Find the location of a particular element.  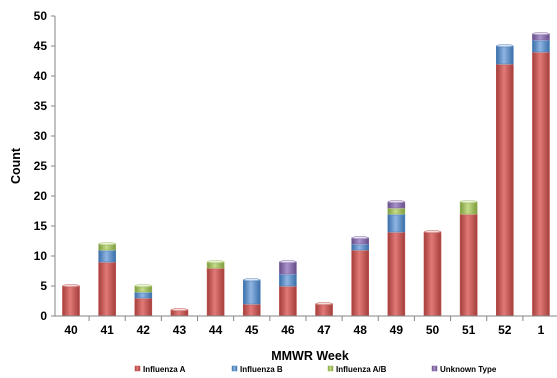

x-tick-label: 40 is located at coordinates (71, 330).